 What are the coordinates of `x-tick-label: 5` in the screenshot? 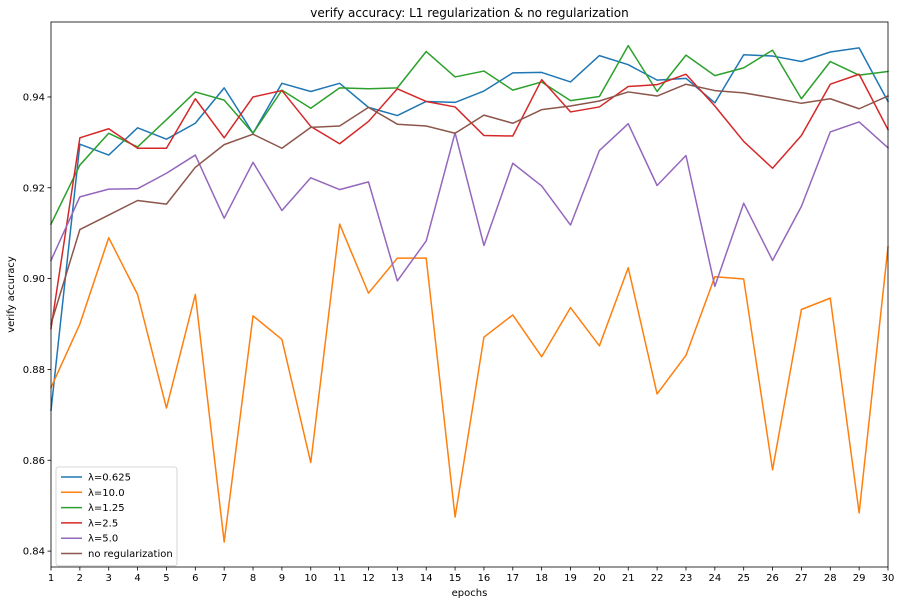 It's located at (166, 578).